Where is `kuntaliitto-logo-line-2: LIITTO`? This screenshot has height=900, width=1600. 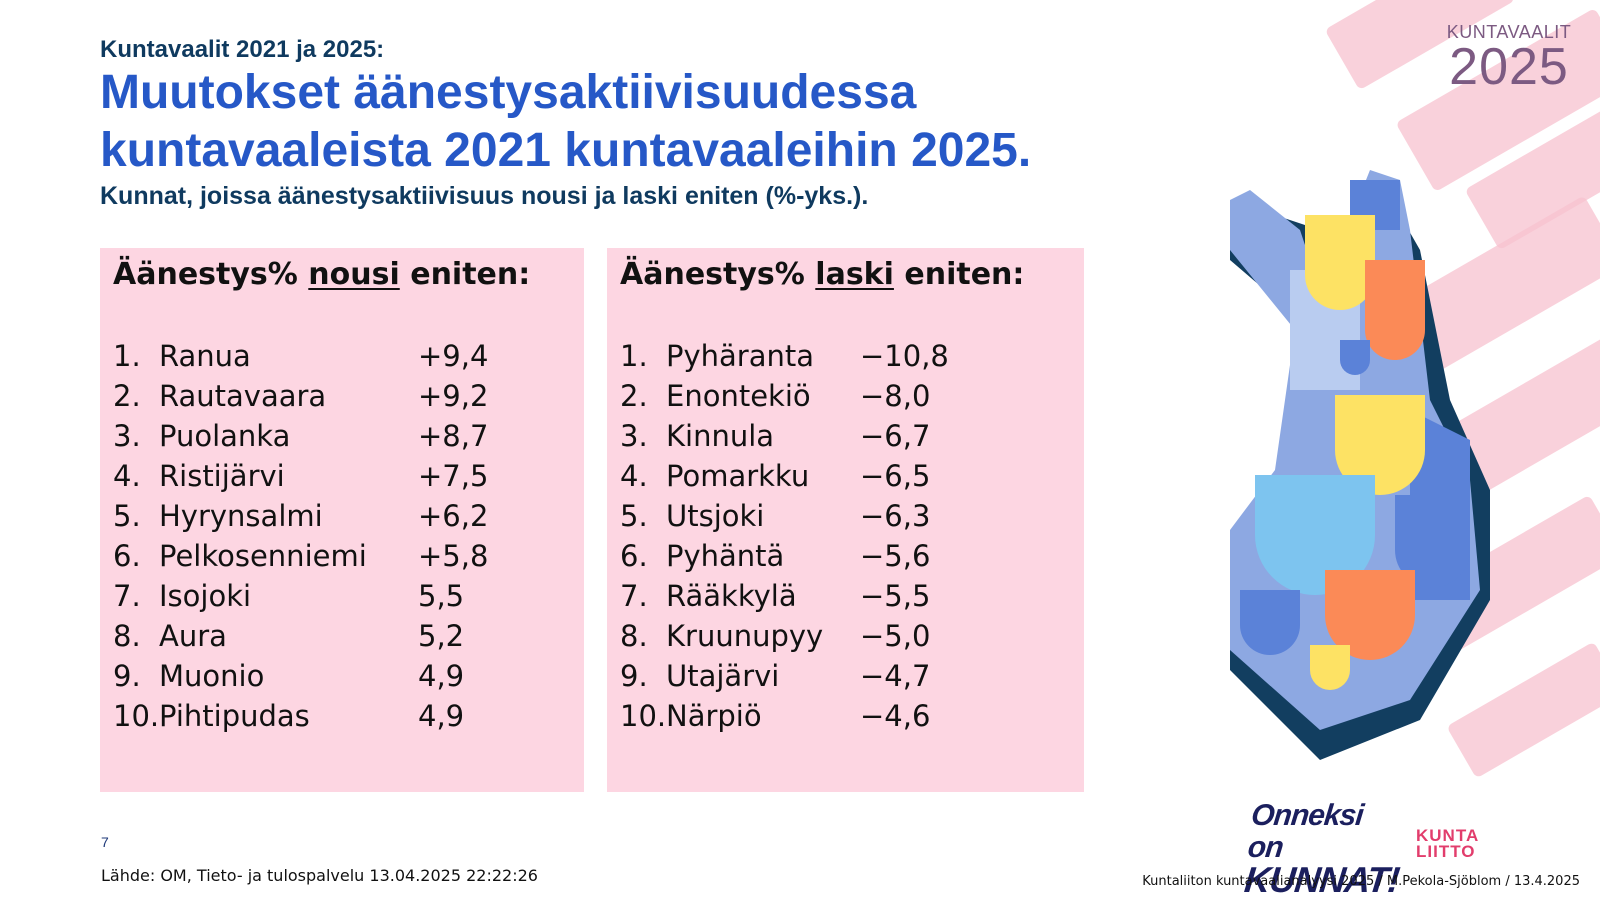 kuntaliitto-logo-line-2: LIITTO is located at coordinates (1446, 851).